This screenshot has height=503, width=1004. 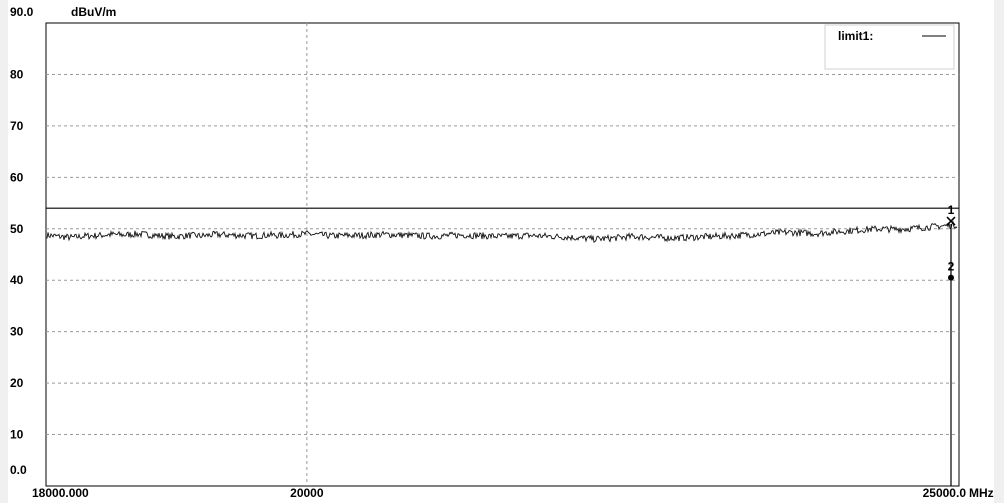 What do you see at coordinates (855, 36) in the screenshot?
I see `legend-label-limit1: limit1:` at bounding box center [855, 36].